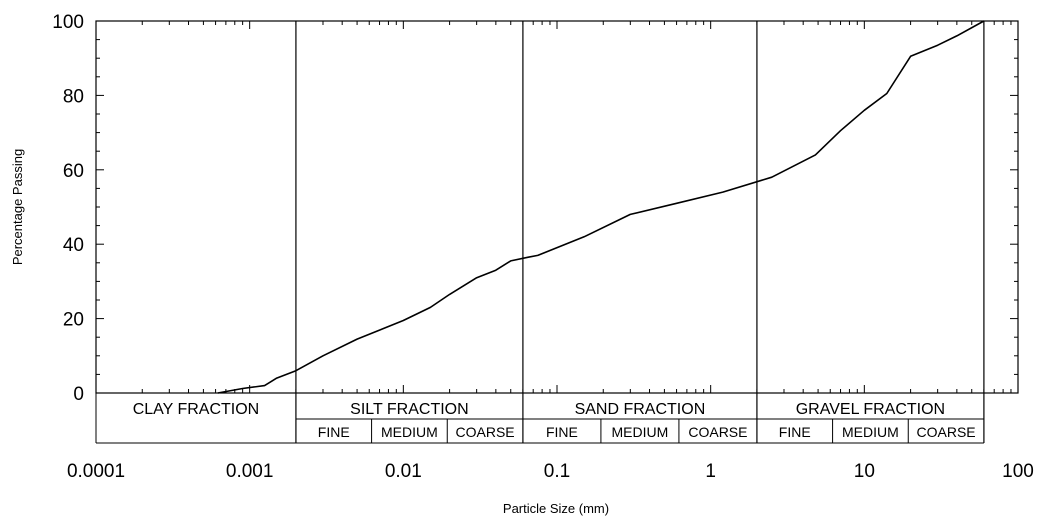  What do you see at coordinates (640, 409) in the screenshot?
I see `fraction-label: SAND FRACTION` at bounding box center [640, 409].